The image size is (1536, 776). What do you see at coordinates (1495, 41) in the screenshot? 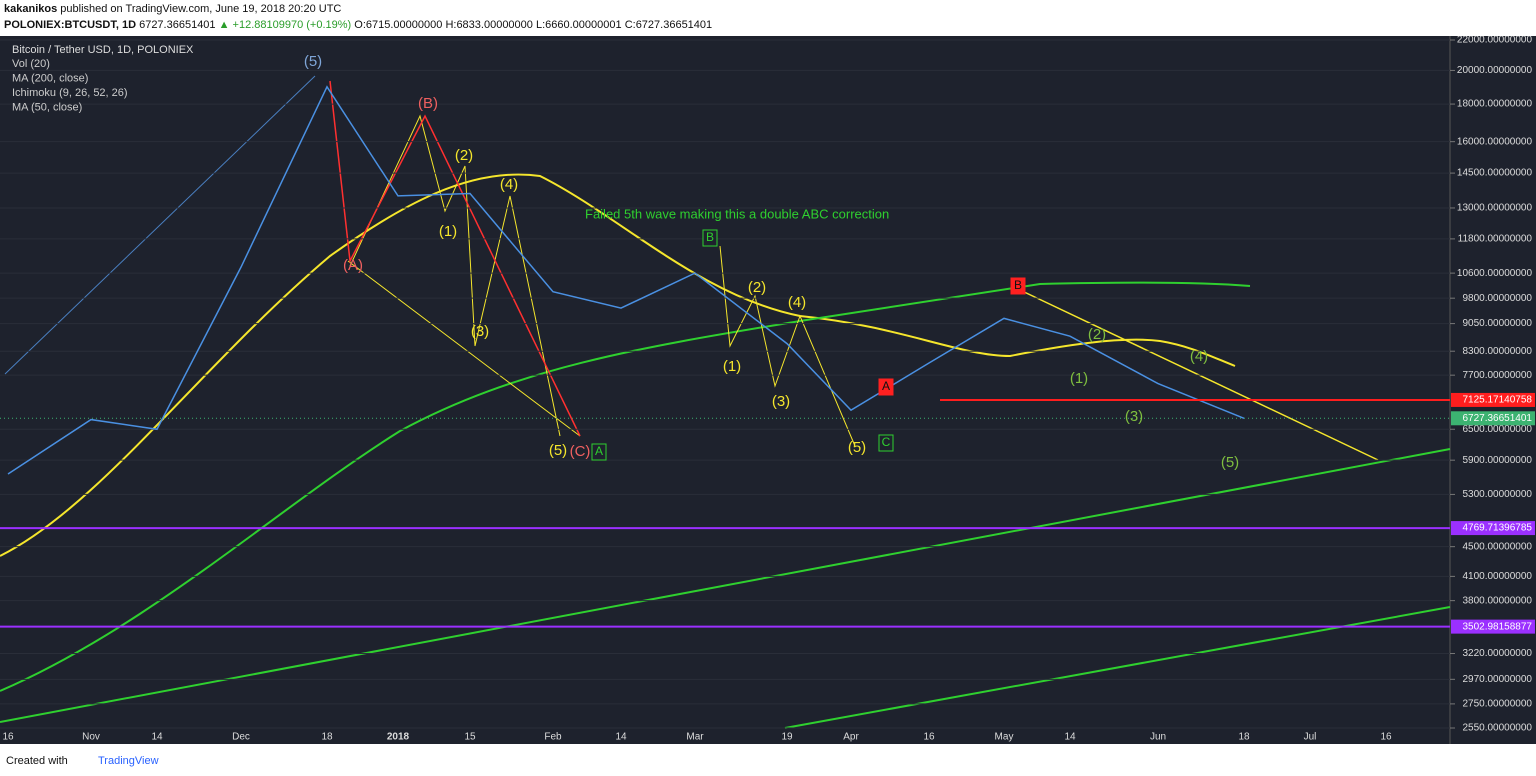
I see `y-tick-label: 22000.00000000` at bounding box center [1495, 41].